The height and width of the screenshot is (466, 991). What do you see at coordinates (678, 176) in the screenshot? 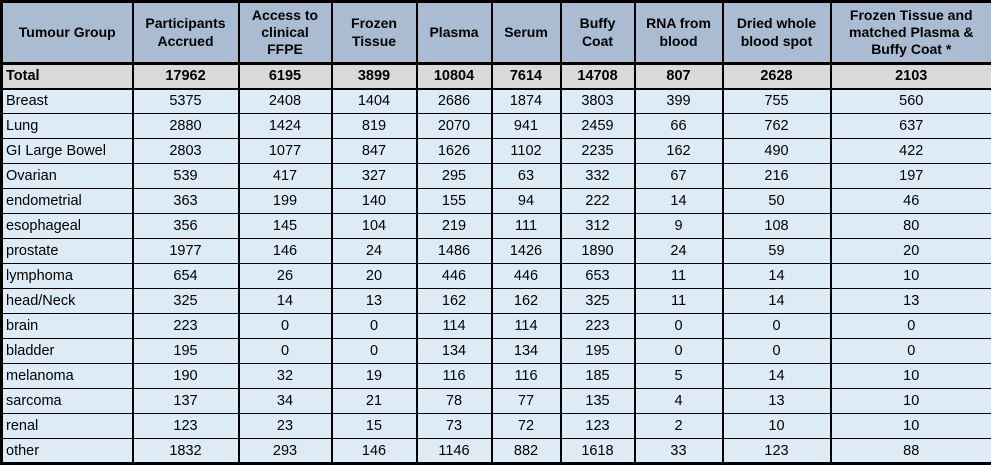
I see `cell-value: 67` at bounding box center [678, 176].